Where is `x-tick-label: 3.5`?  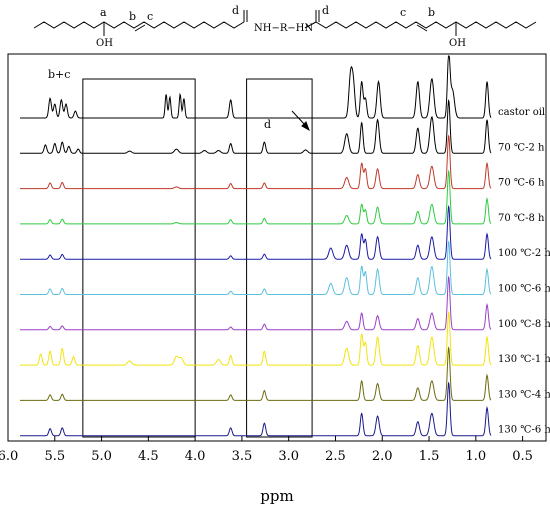
x-tick-label: 3.5 is located at coordinates (242, 456).